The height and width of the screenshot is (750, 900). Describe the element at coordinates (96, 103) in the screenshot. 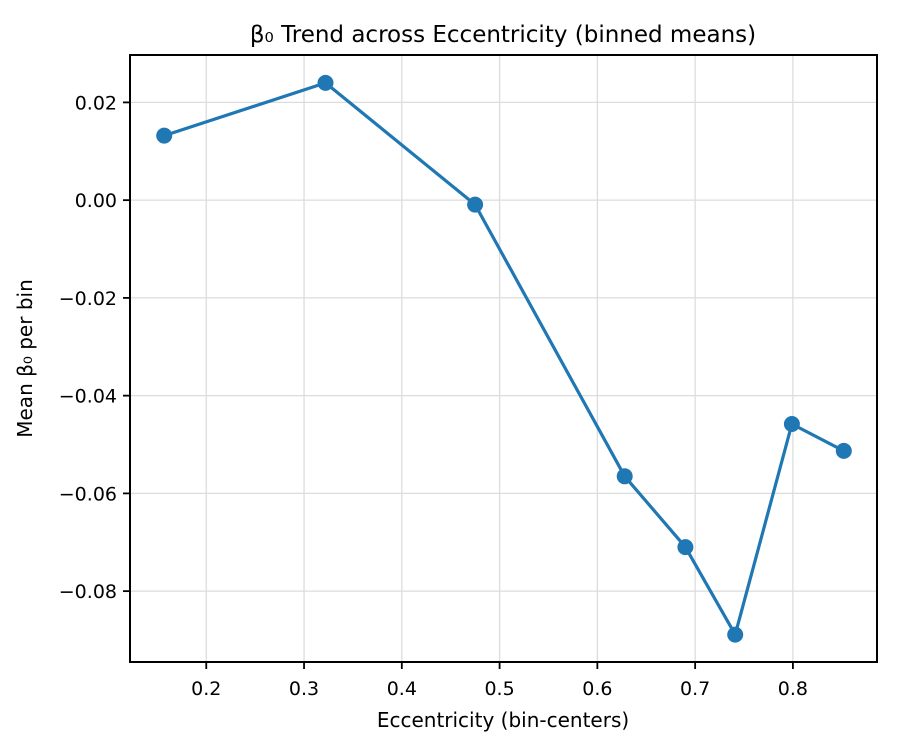

I see `y-tick-label: 0.02` at that location.